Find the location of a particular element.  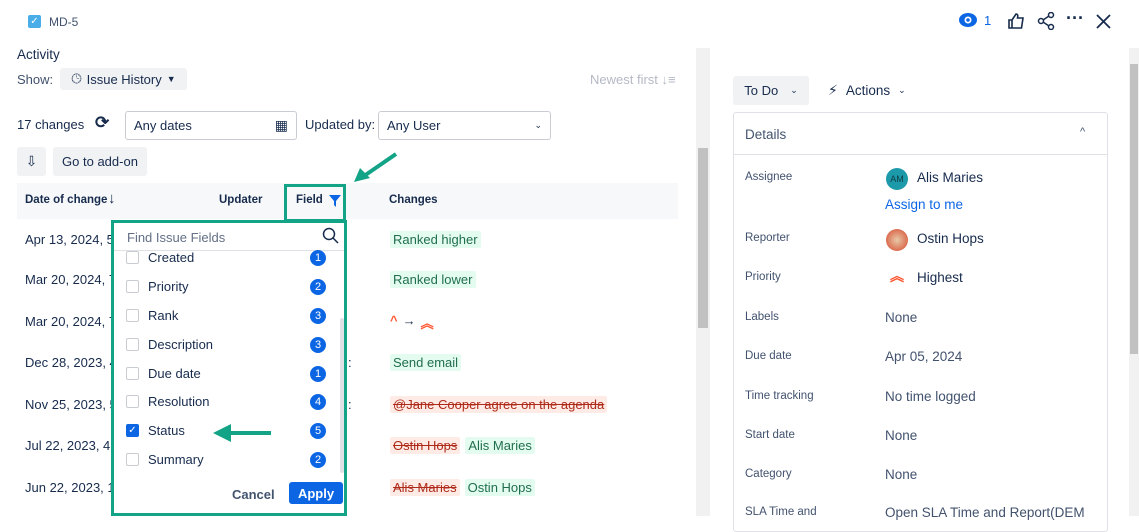

field-value: Highest is located at coordinates (940, 277).